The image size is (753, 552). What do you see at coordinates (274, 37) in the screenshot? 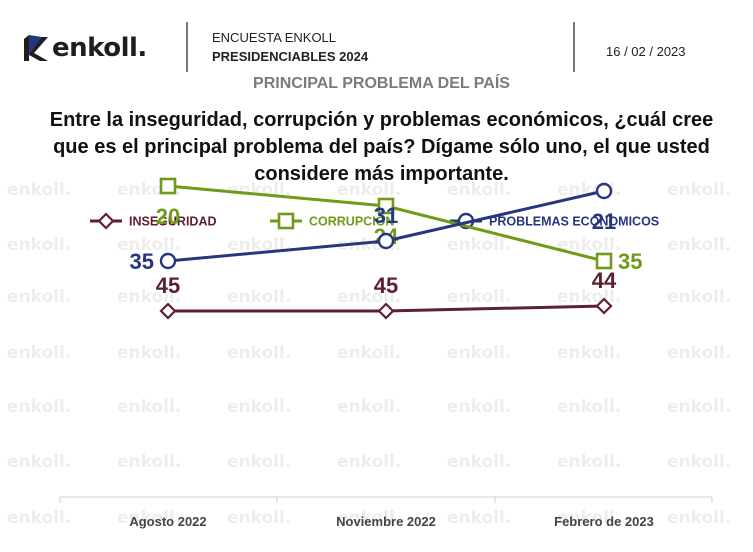
I see `survey-name: ENCUESTA ENKOLL` at bounding box center [274, 37].